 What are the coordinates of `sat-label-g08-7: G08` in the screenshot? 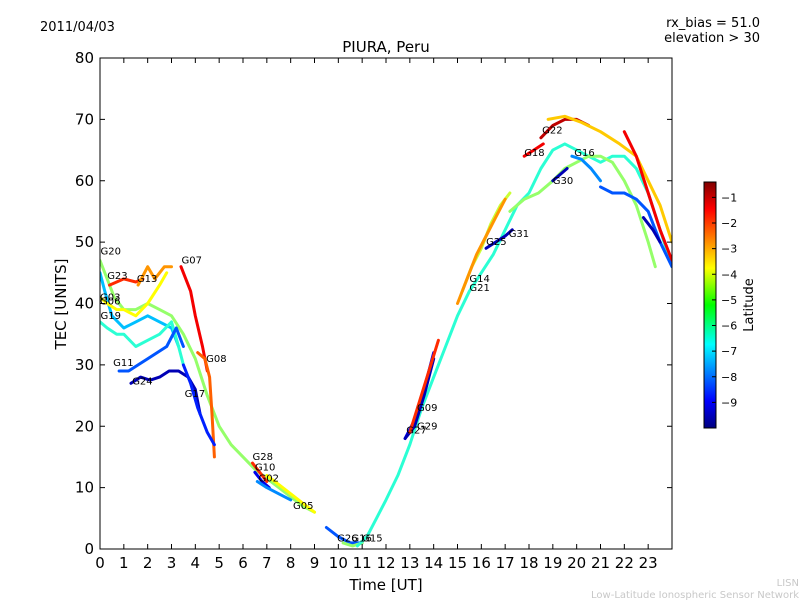 It's located at (216, 359).